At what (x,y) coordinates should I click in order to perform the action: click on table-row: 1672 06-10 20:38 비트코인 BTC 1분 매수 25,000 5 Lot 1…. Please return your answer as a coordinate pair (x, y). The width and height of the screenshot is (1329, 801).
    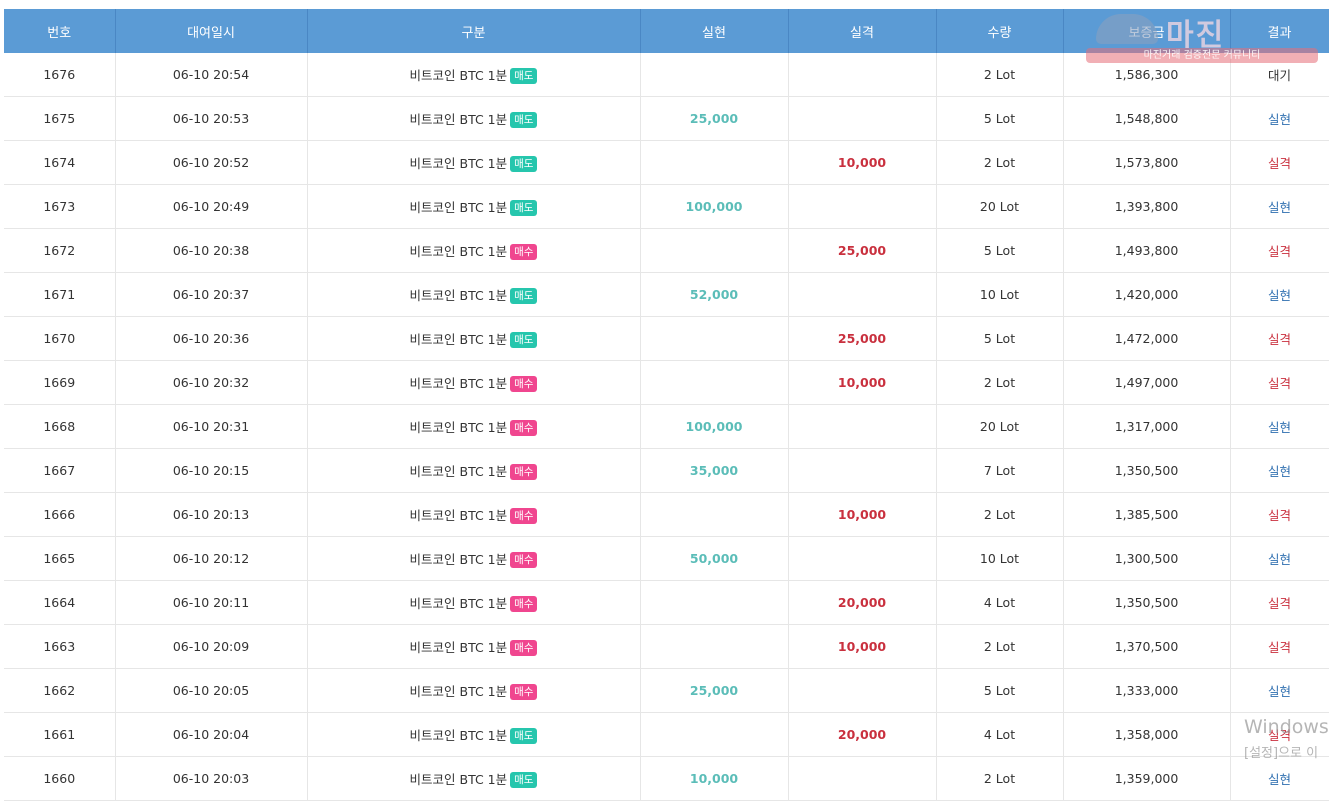
    Looking at the image, I should click on (666, 250).